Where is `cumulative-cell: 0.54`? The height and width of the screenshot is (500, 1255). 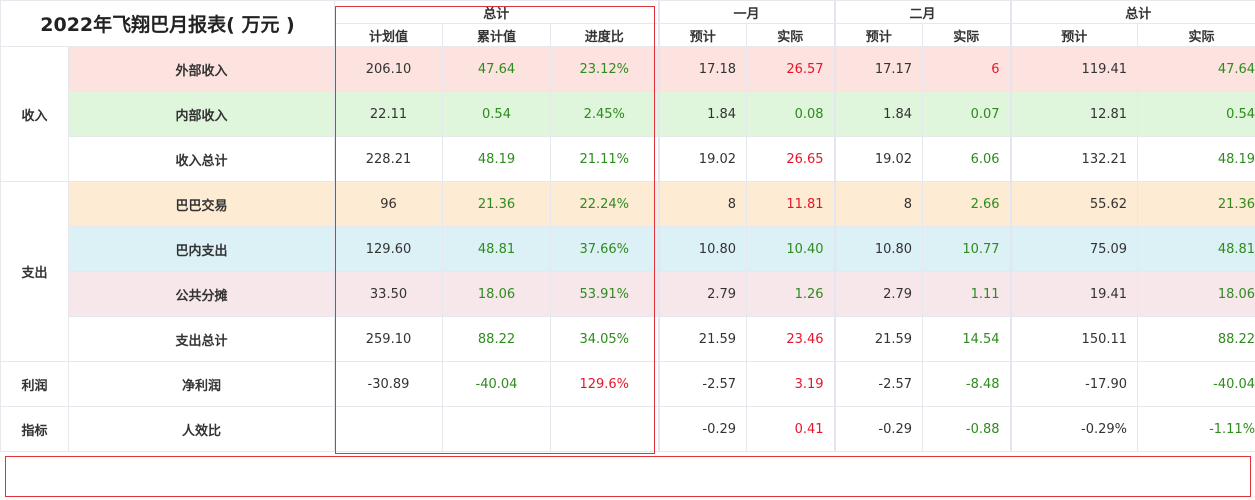 cumulative-cell: 0.54 is located at coordinates (497, 114).